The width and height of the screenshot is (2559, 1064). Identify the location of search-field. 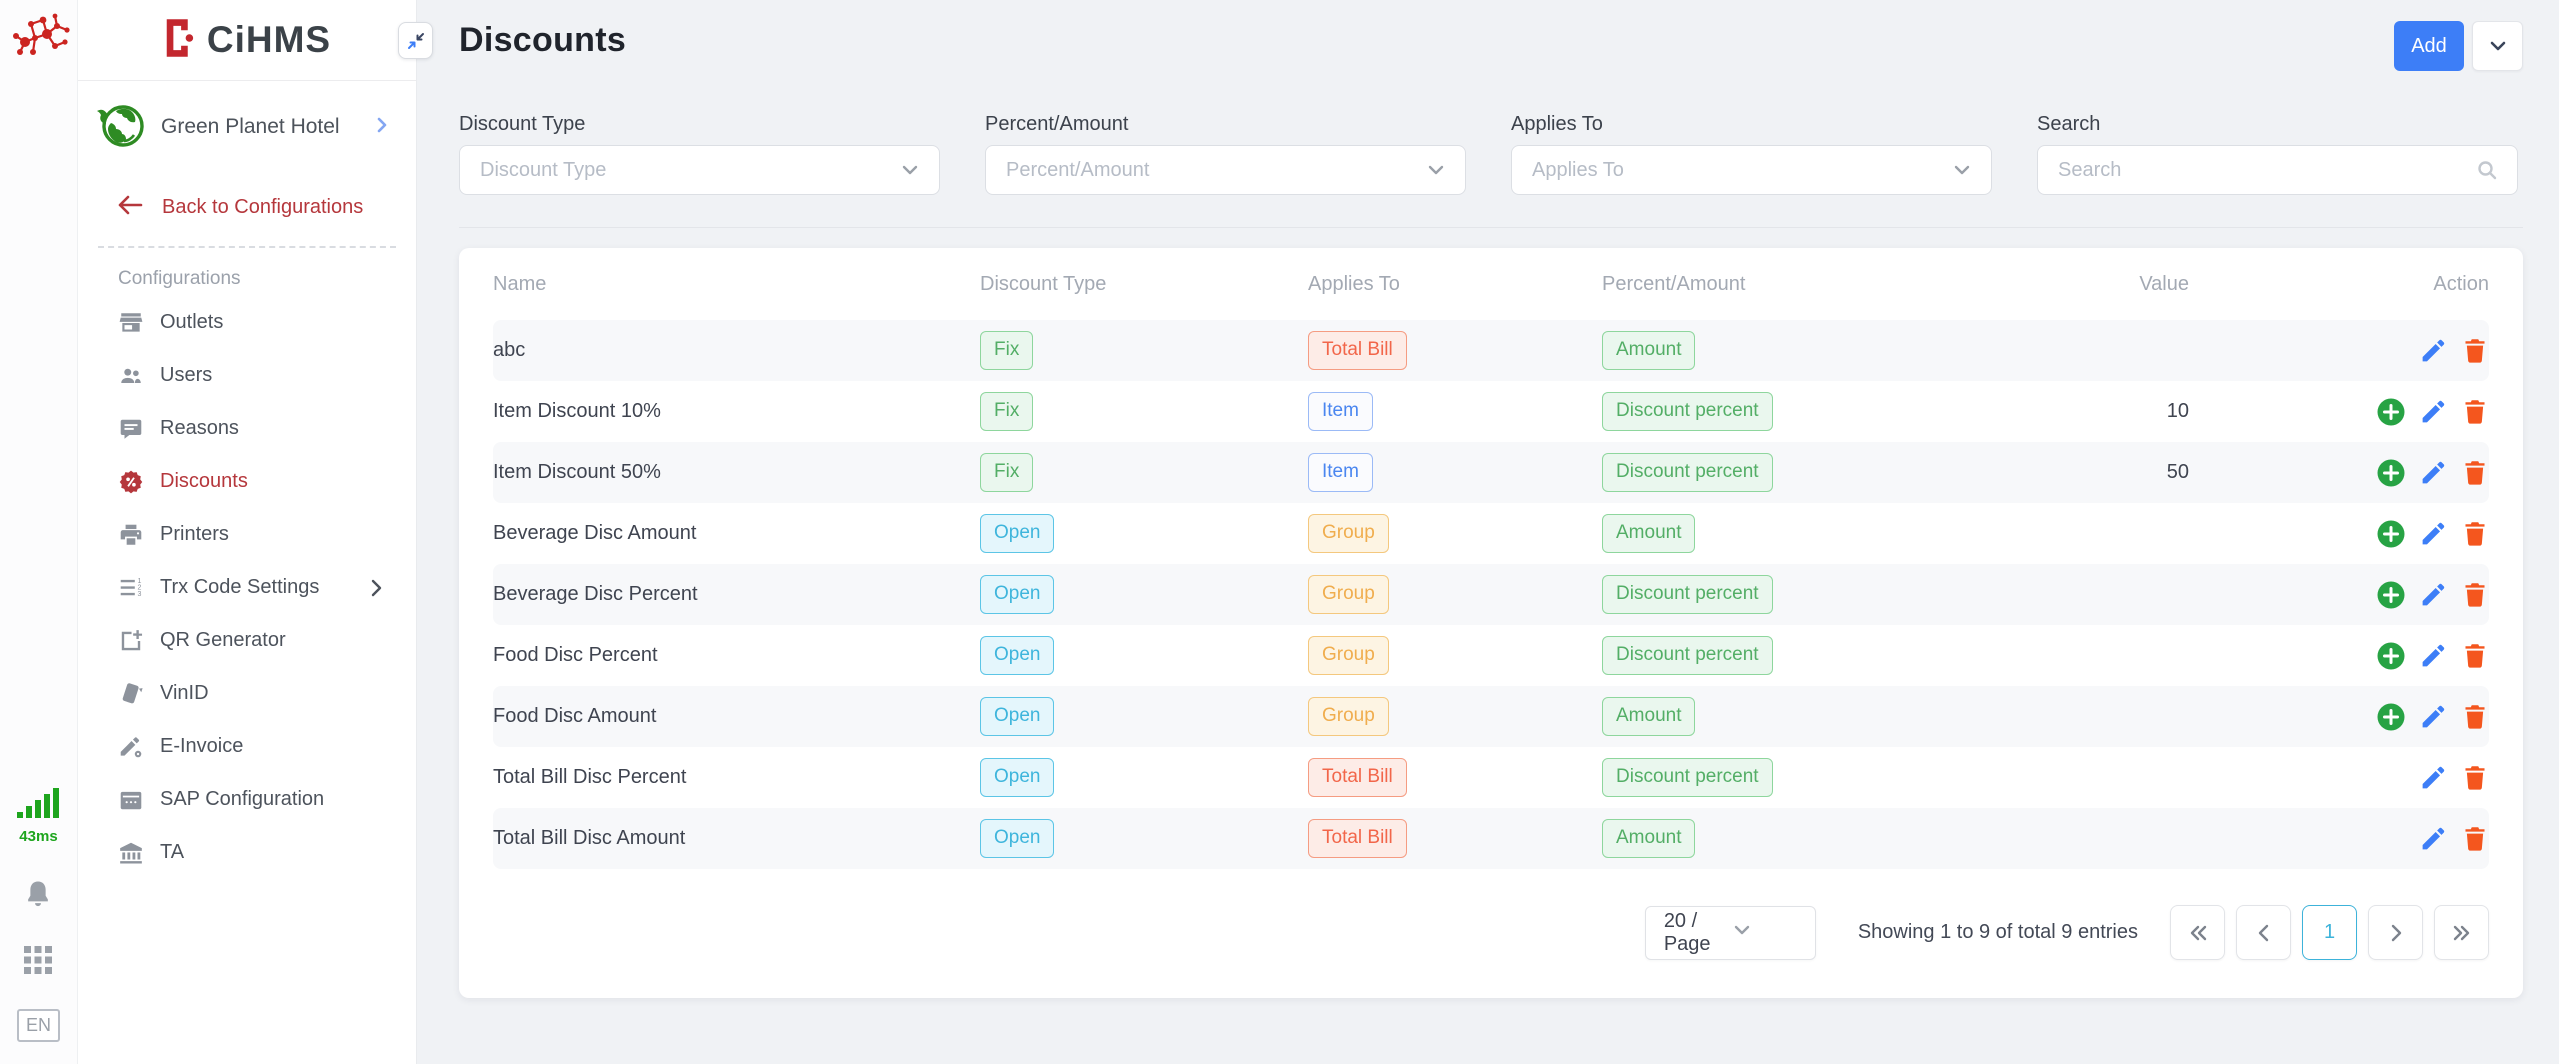
(2266, 170).